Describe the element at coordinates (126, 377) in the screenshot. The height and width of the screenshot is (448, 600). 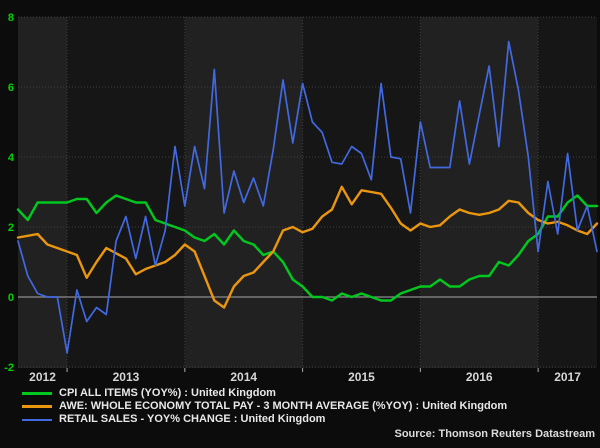
I see `x-axis-label: 2013` at that location.